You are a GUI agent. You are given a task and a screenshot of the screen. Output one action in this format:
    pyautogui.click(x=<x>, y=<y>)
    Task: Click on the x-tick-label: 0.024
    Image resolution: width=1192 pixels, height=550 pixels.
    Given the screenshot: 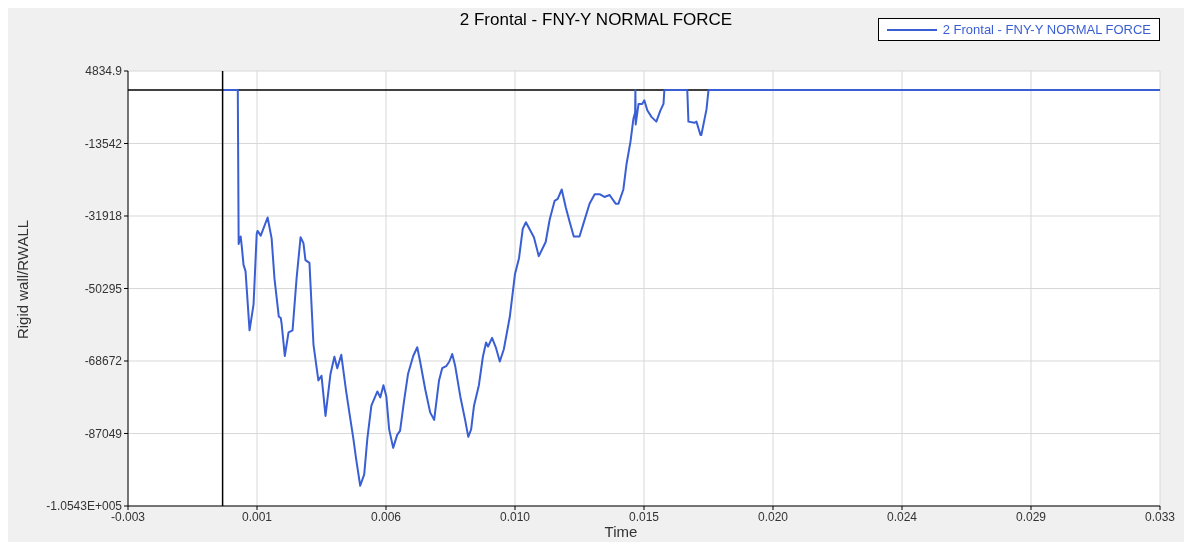 What is the action you would take?
    pyautogui.click(x=902, y=516)
    